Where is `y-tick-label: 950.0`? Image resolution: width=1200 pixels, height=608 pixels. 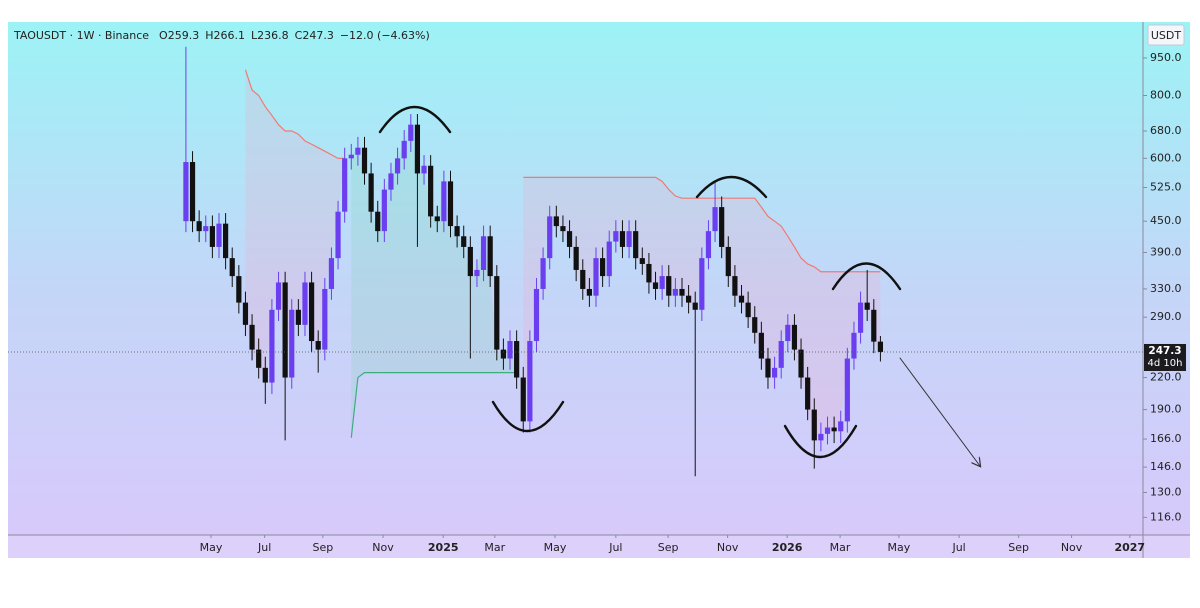 y-tick-label: 950.0 is located at coordinates (1166, 57).